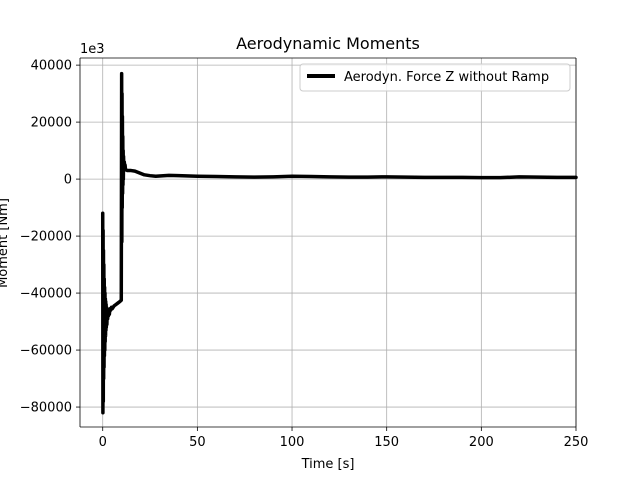  Describe the element at coordinates (51, 66) in the screenshot. I see `y-tick-label: 40000` at that location.